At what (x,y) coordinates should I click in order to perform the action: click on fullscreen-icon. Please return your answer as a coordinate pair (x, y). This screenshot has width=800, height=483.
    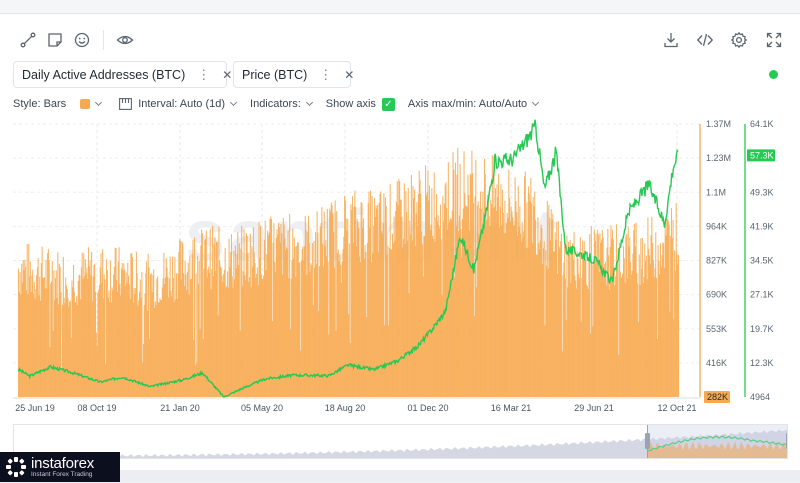
    Looking at the image, I should click on (774, 40).